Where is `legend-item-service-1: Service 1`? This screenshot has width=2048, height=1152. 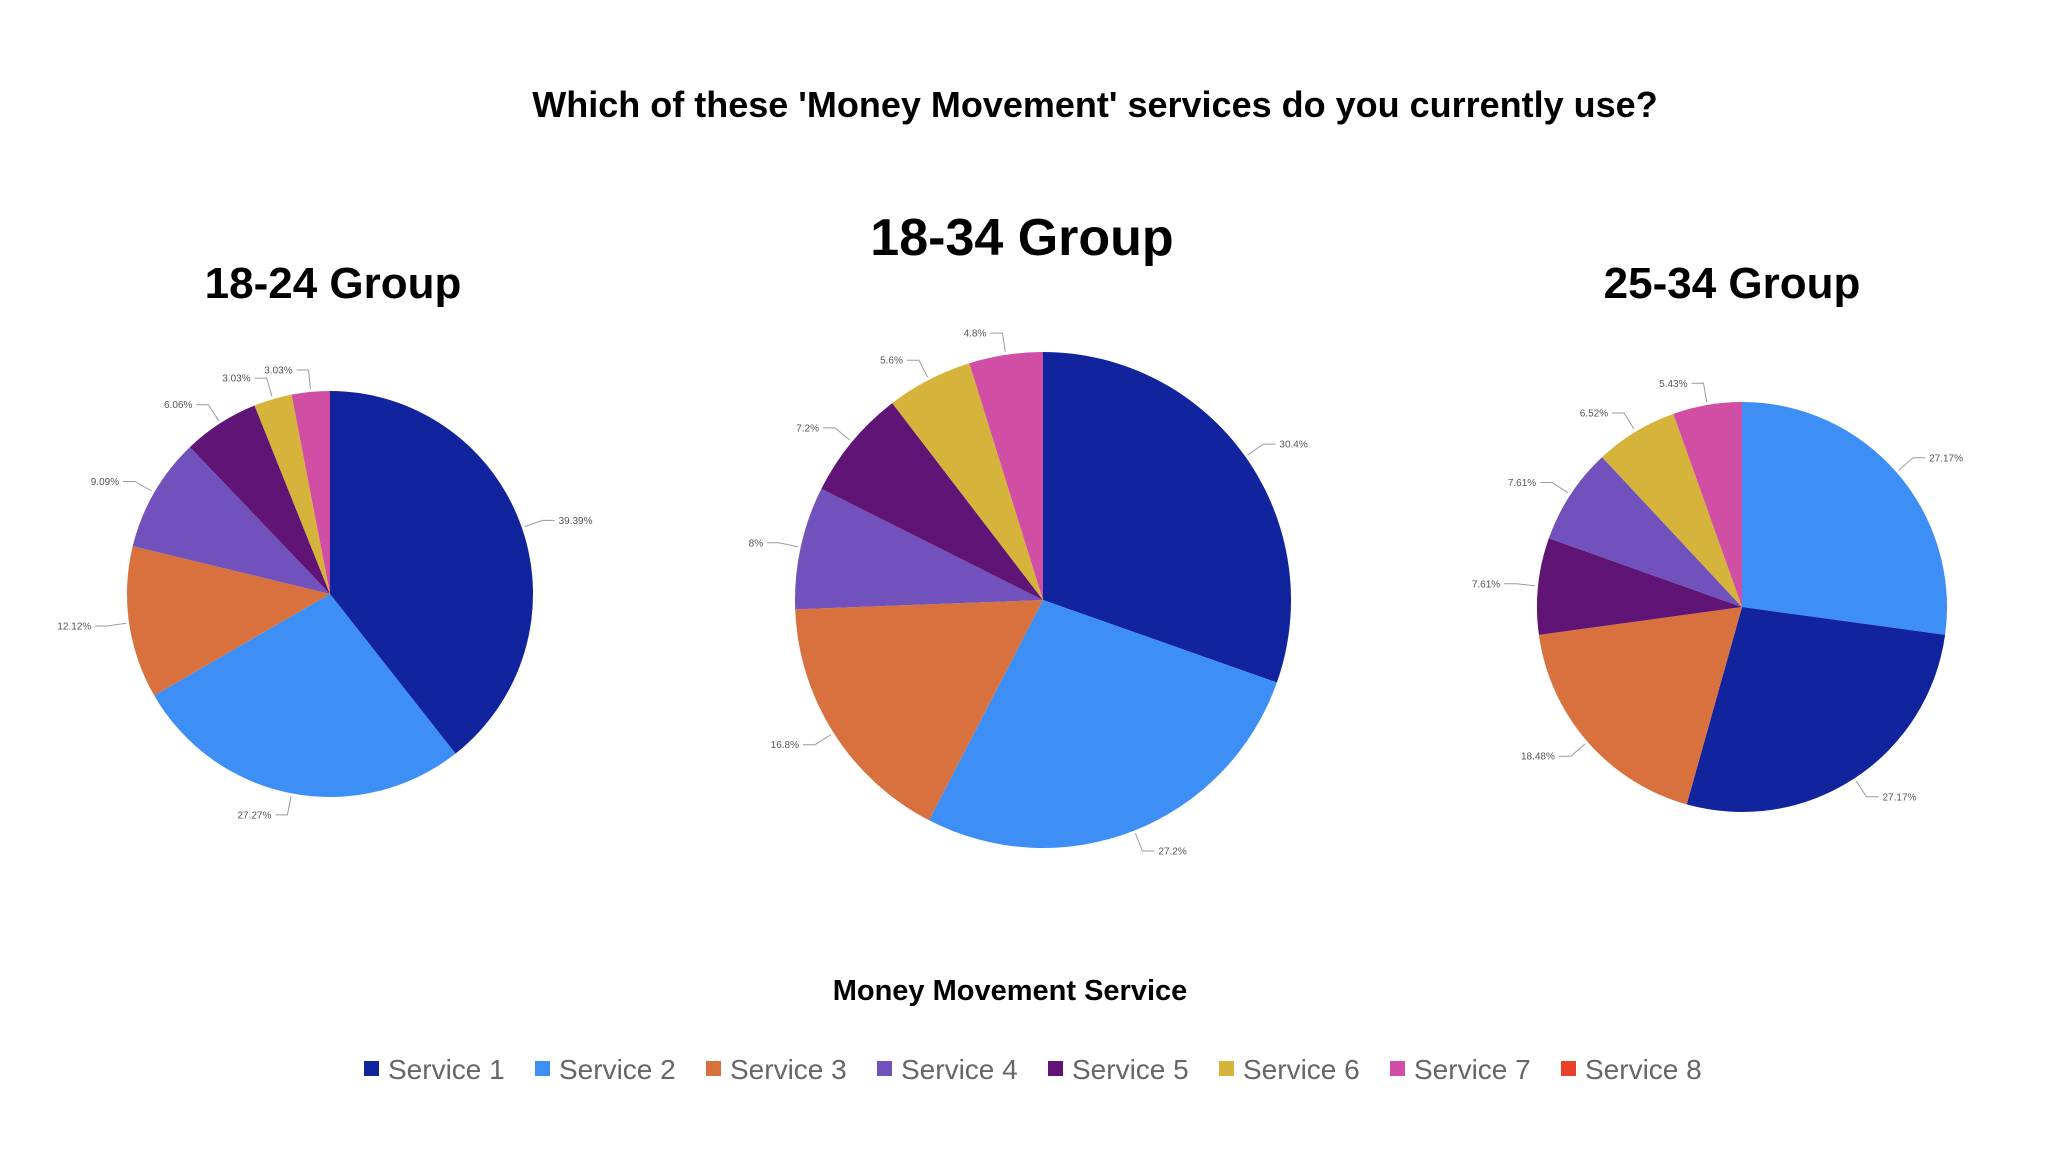
legend-item-service-1: Service 1 is located at coordinates (434, 1069).